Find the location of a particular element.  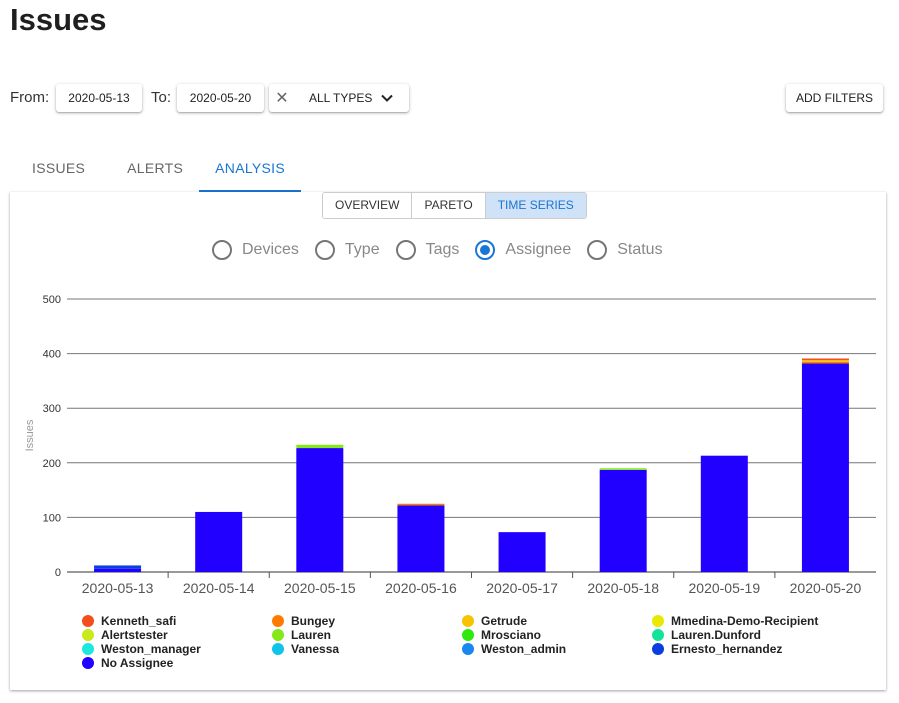

time-series-button: TIME SERIES is located at coordinates (535, 205).